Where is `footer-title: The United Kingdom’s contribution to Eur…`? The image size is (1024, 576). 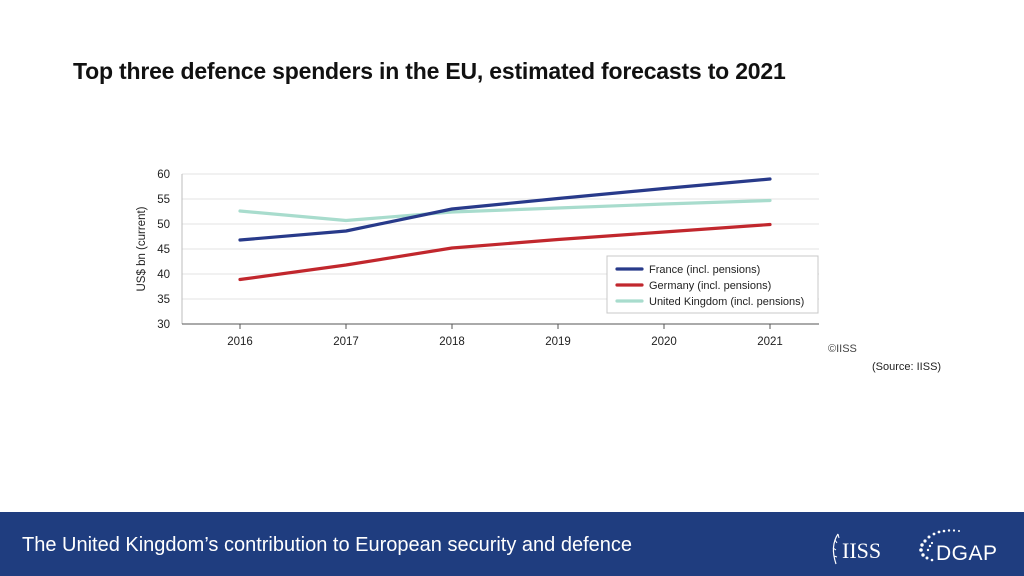
footer-title: The United Kingdom’s contribution to Eur… is located at coordinates (327, 545).